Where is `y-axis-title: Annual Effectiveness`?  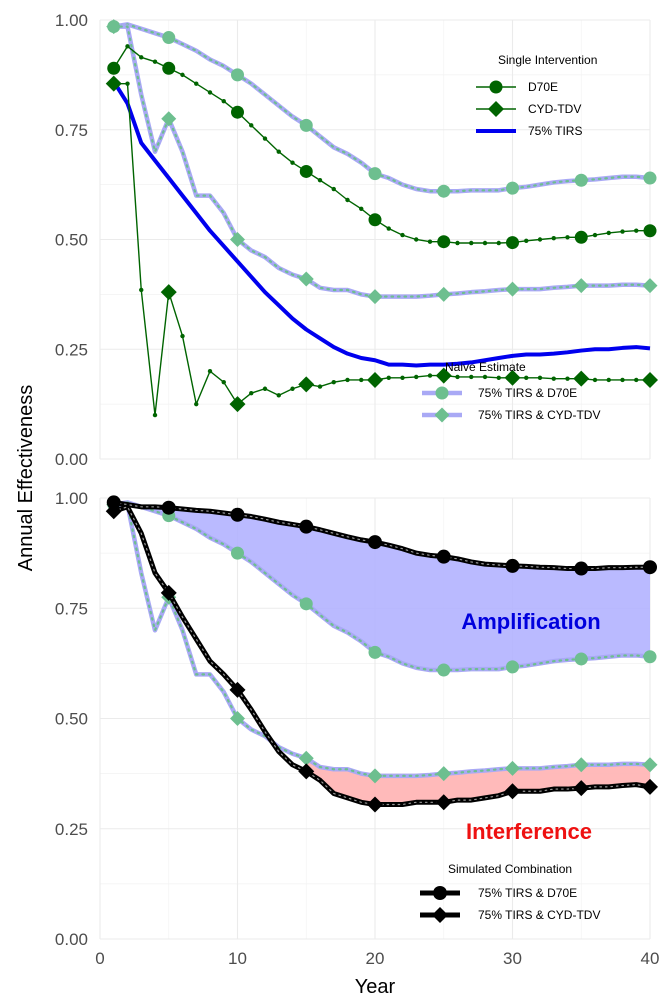 y-axis-title: Annual Effectiveness is located at coordinates (26, 478).